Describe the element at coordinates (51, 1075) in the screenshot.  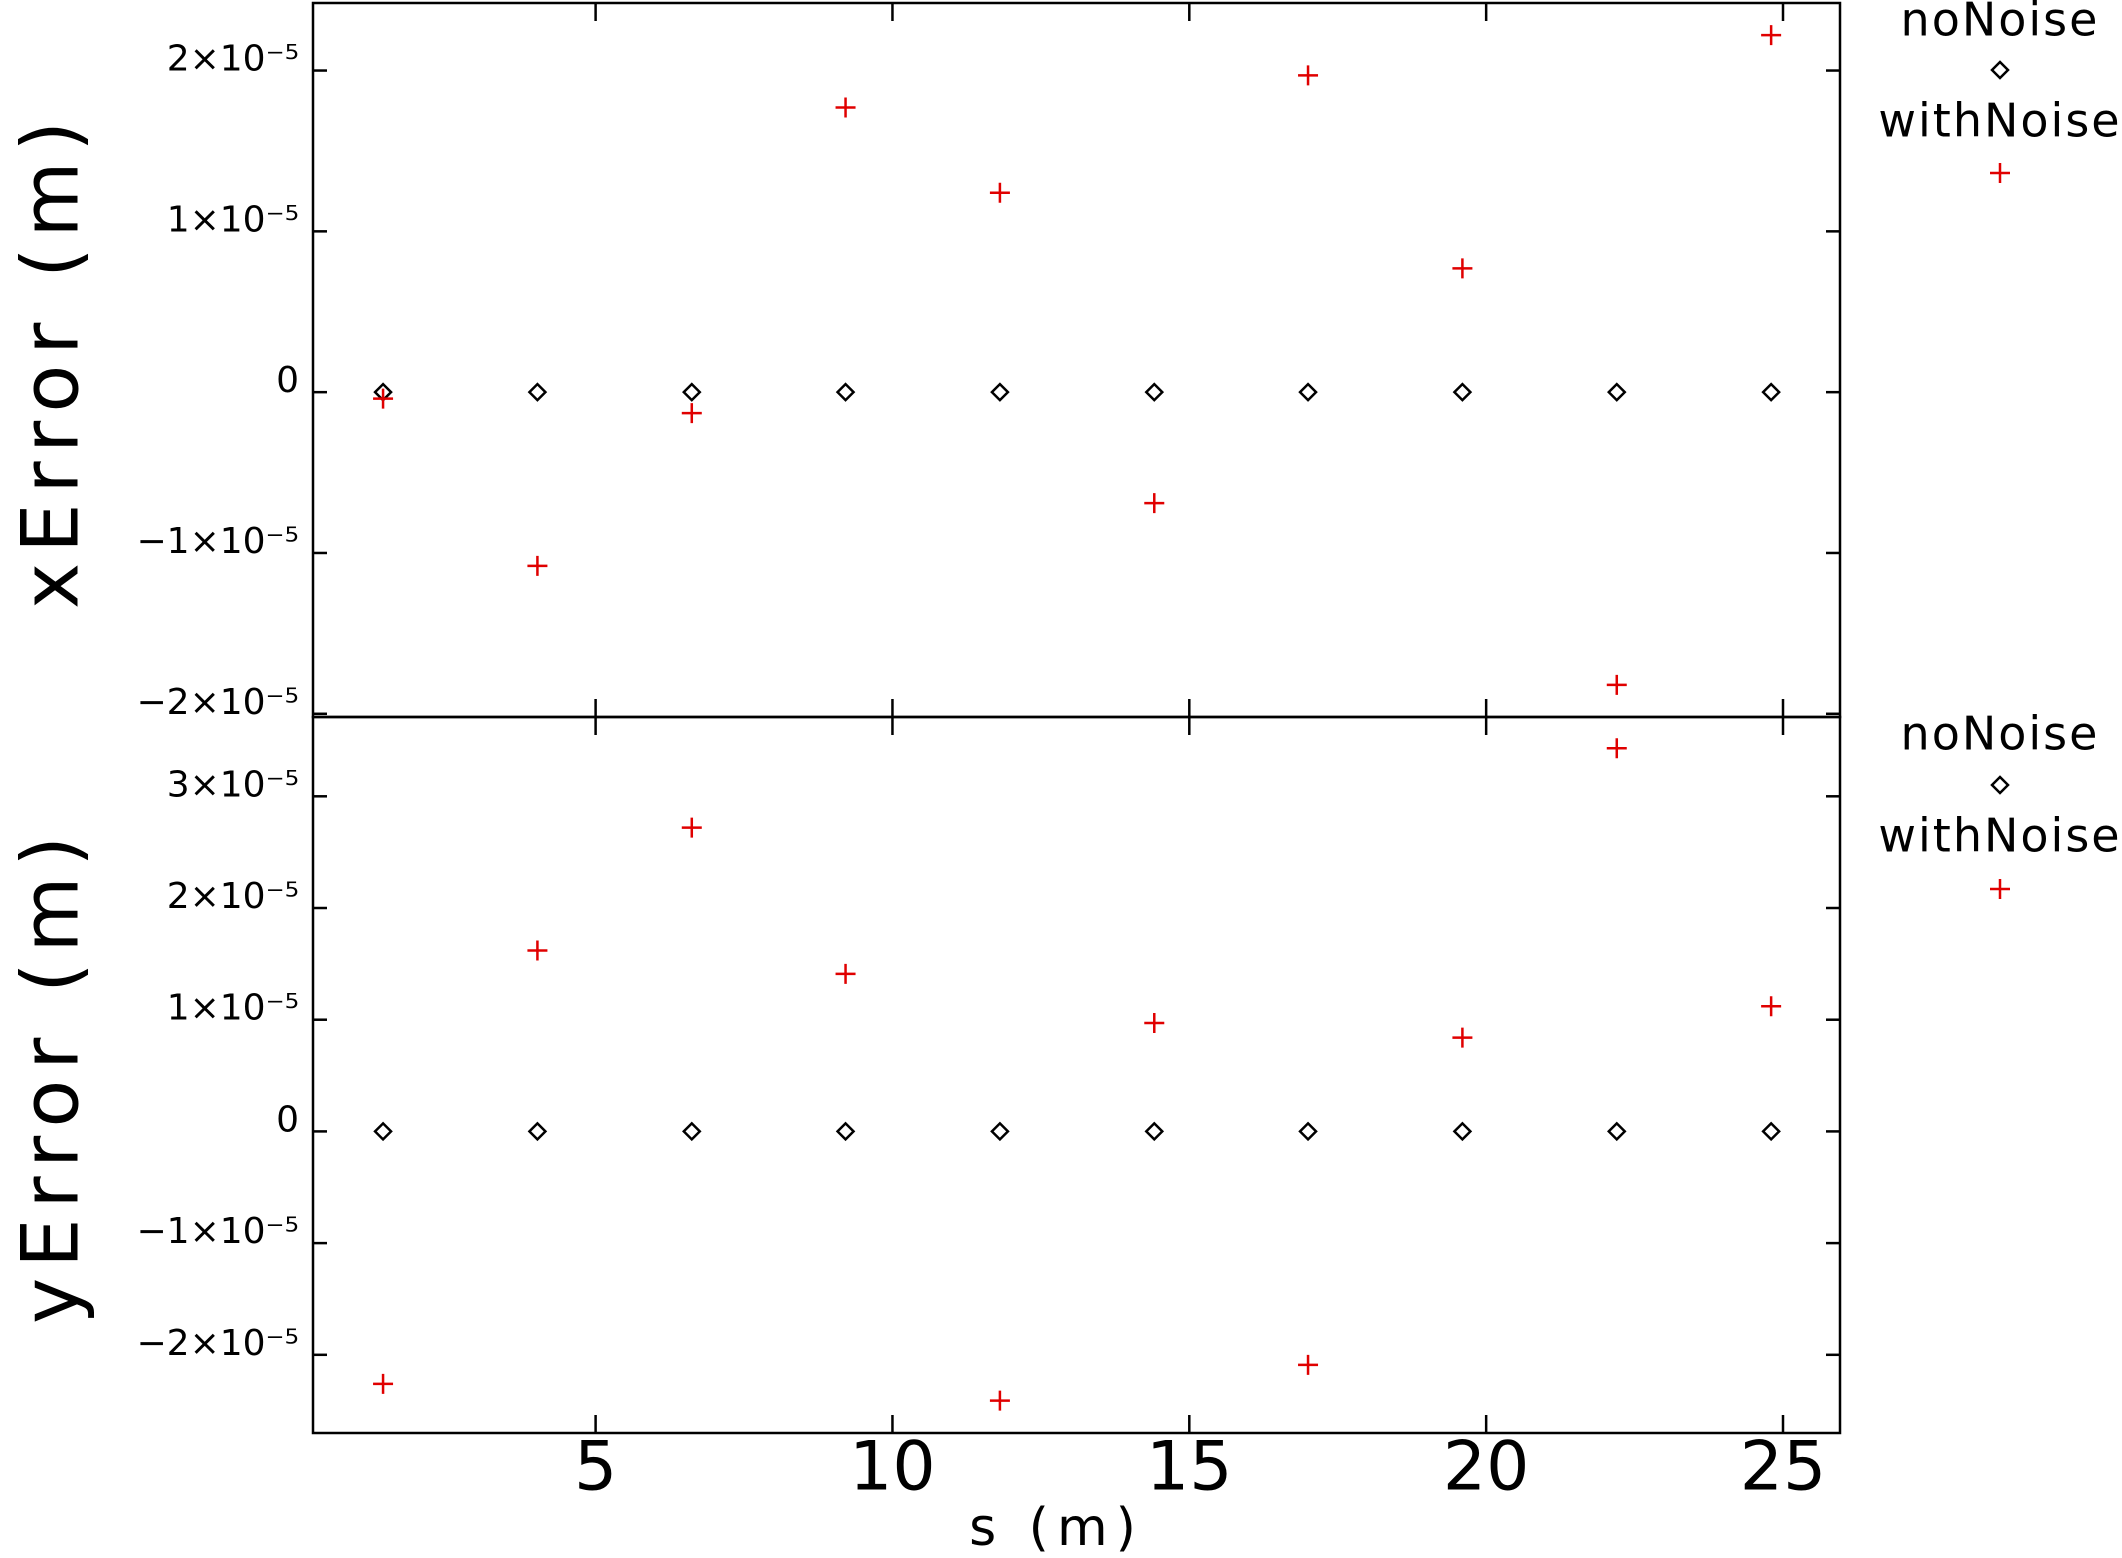
I see `y-axis-label: yError (m)` at that location.